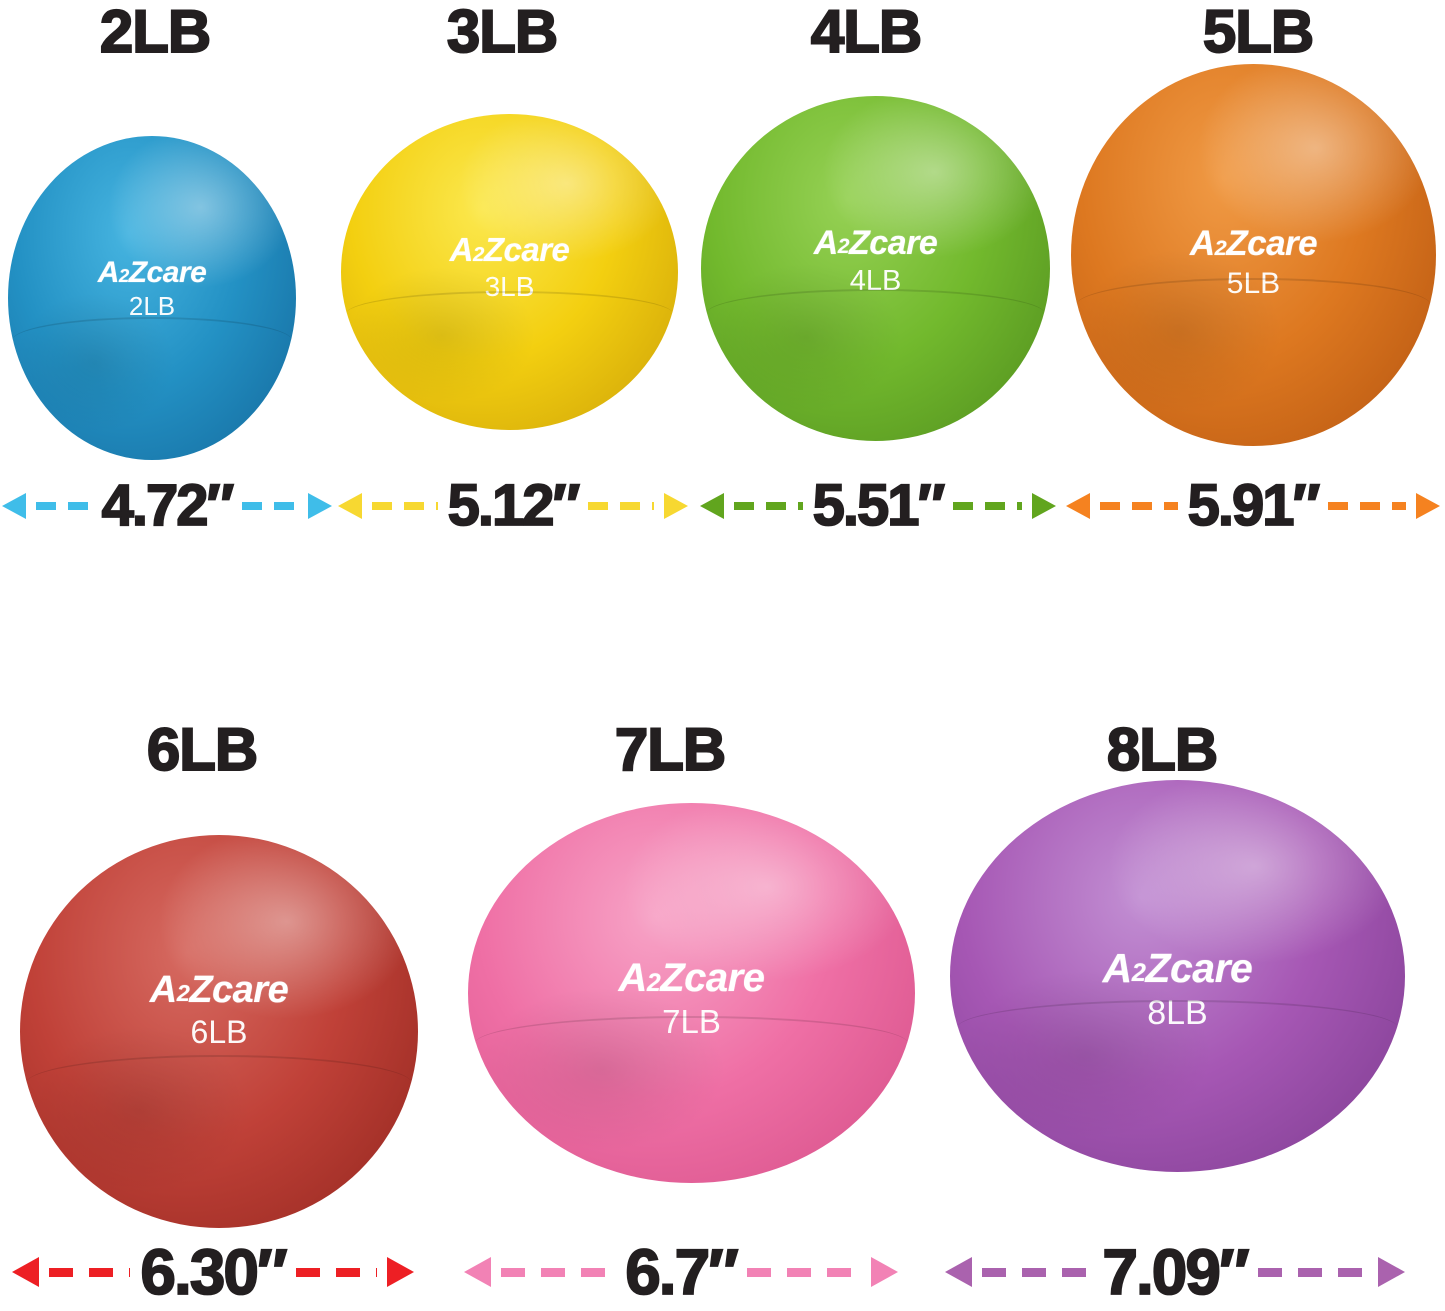 The width and height of the screenshot is (1445, 1311). Describe the element at coordinates (1162, 749) in the screenshot. I see `weight-heading-8lb: 8LB` at that location.